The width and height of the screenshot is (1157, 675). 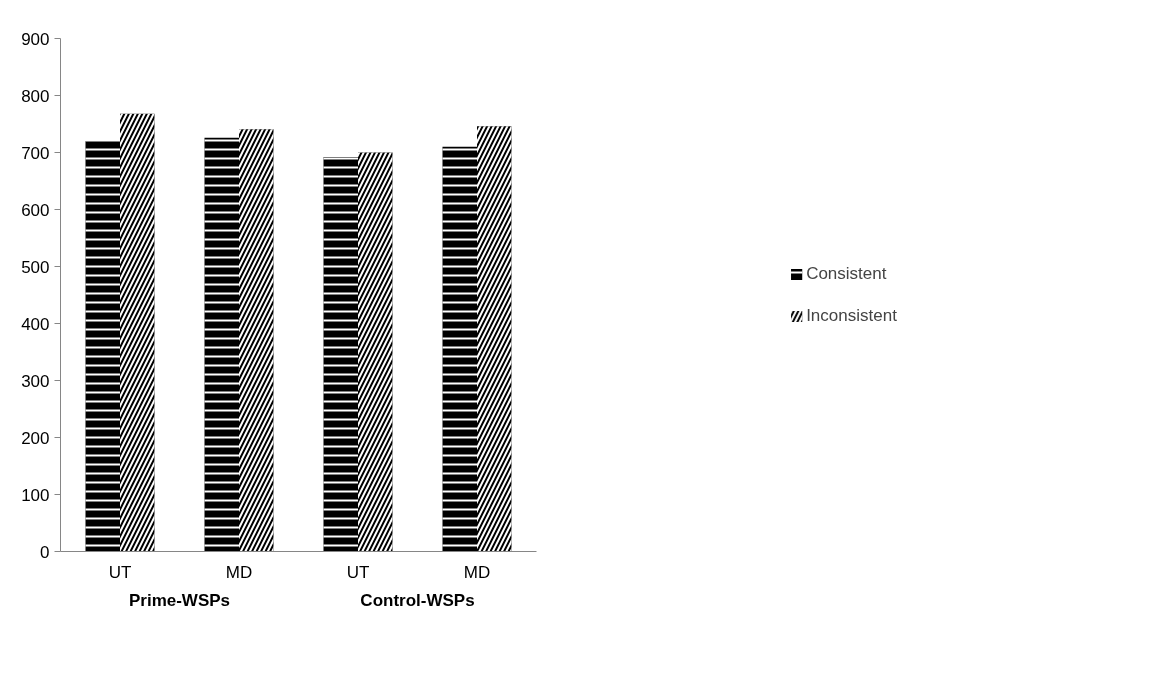 I want to click on text: Control-WSPs, so click(x=417, y=600).